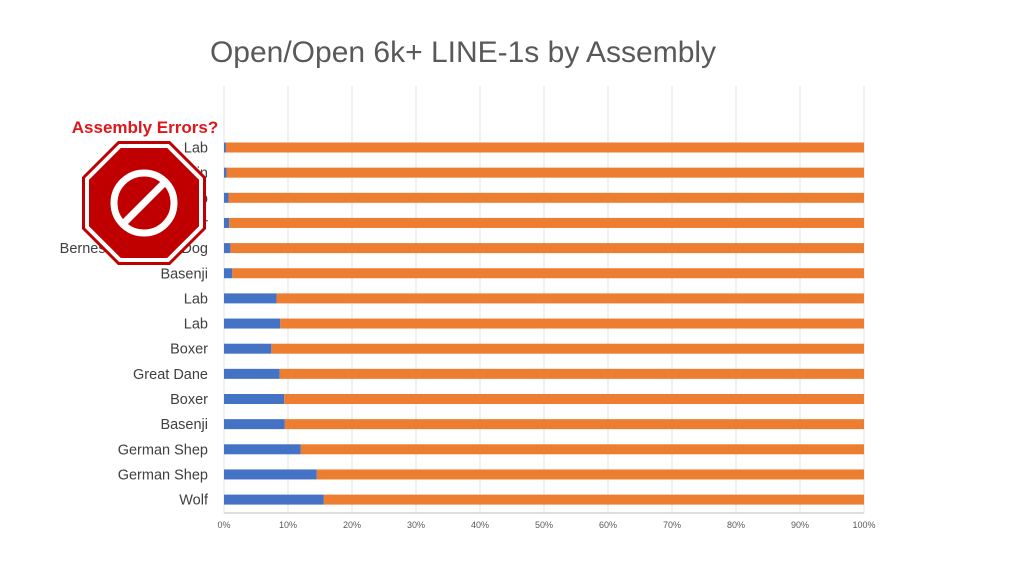  What do you see at coordinates (463, 52) in the screenshot?
I see `chart-title: Open/Open 6k+ LINE-1s by Assembly` at bounding box center [463, 52].